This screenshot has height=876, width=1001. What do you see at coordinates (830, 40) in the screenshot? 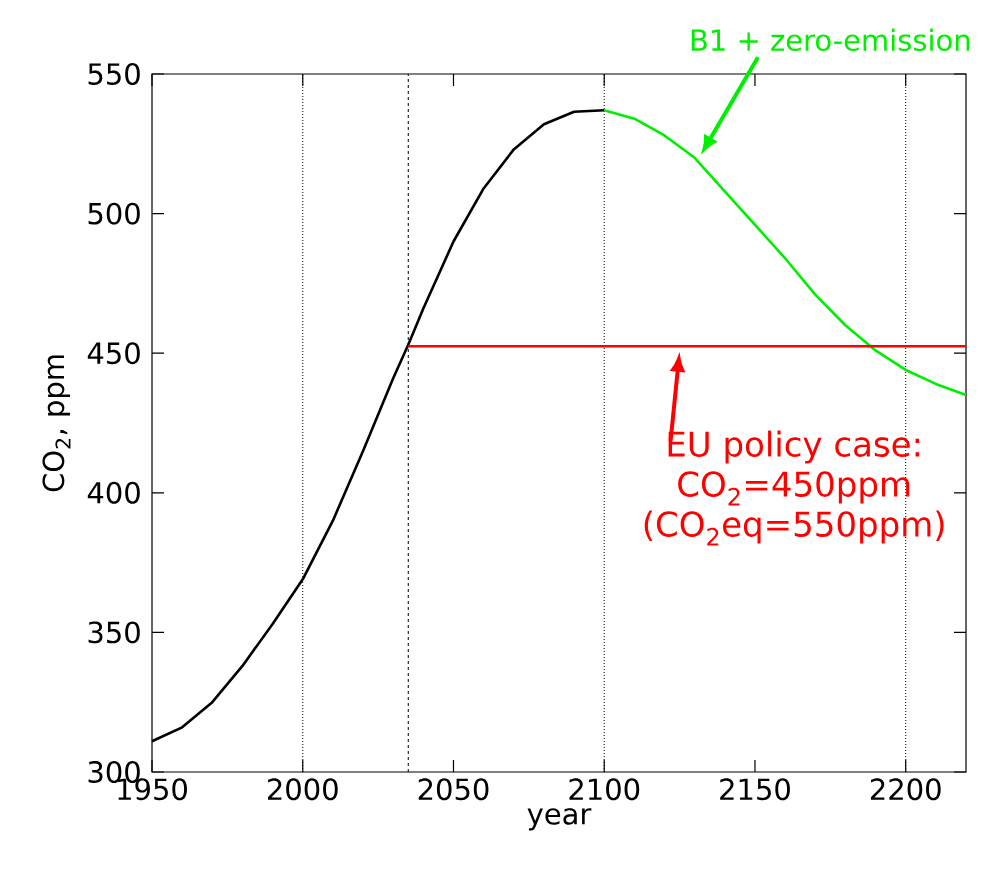
I see `text: B1 + zero-emission` at bounding box center [830, 40].